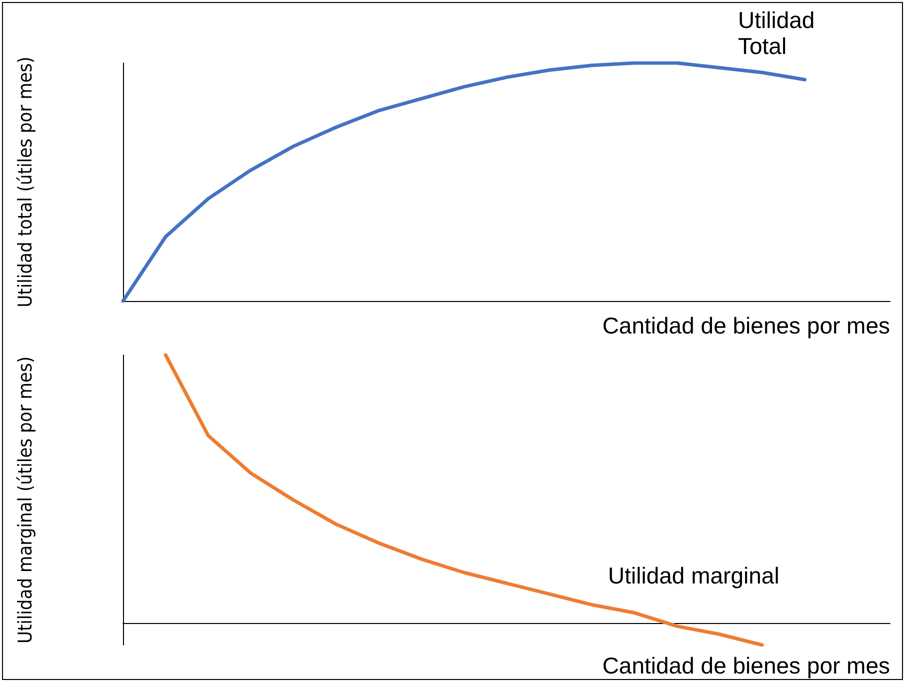  Describe the element at coordinates (25, 500) in the screenshot. I see `y-axis-title: Utilidad marginal (útiles por mes)` at that location.